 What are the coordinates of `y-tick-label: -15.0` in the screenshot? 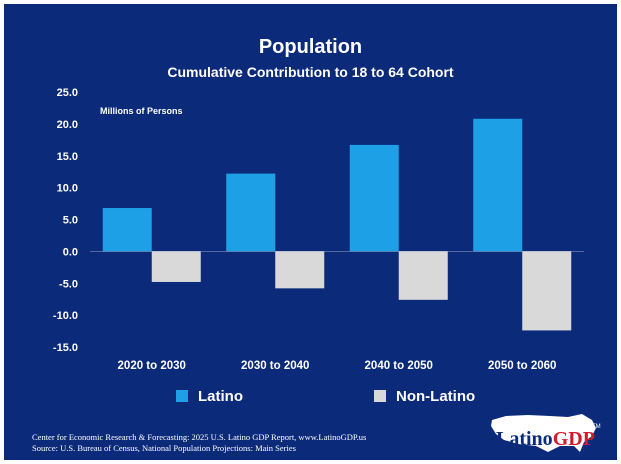 It's located at (65, 348).